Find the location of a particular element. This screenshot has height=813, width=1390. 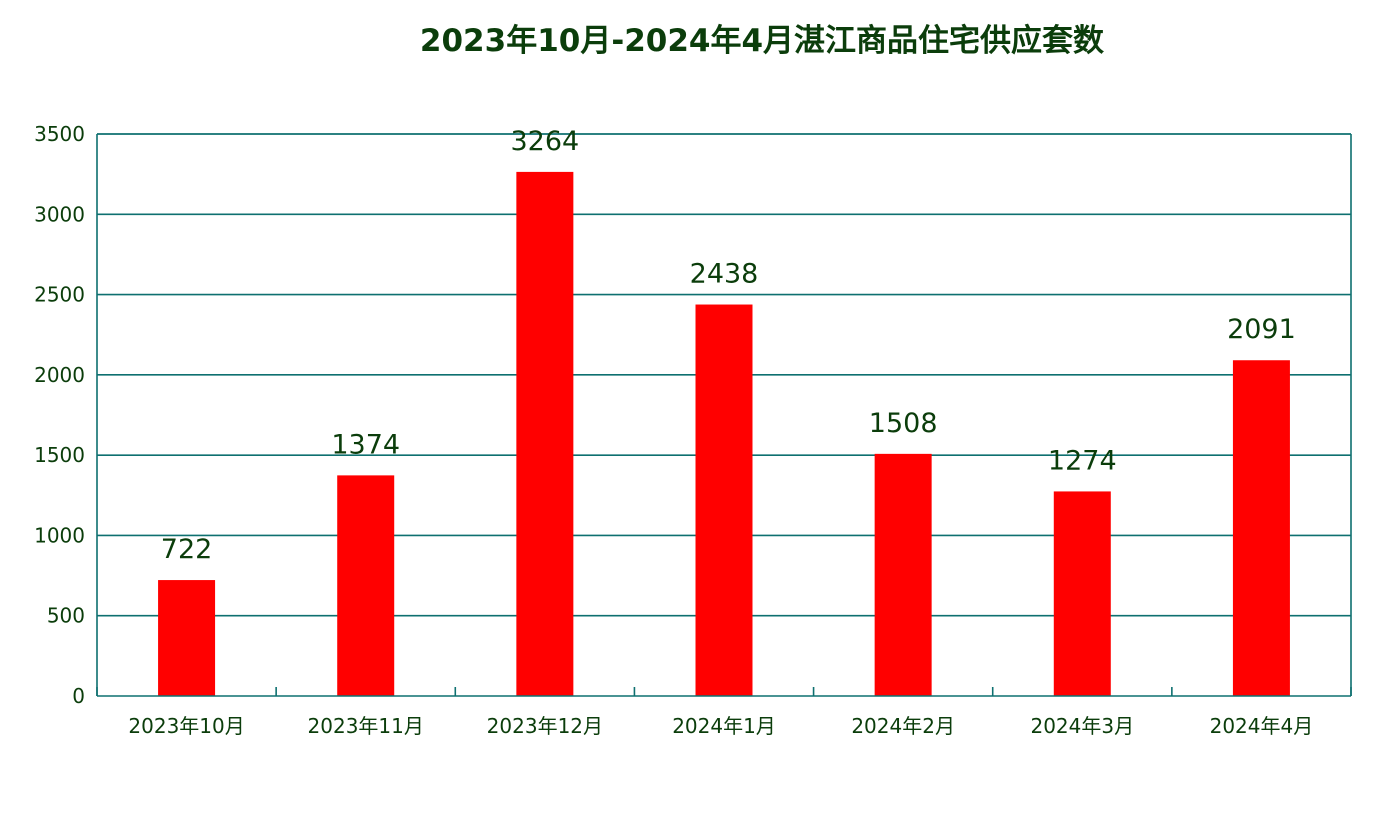

data-label: 1508 is located at coordinates (903, 423).